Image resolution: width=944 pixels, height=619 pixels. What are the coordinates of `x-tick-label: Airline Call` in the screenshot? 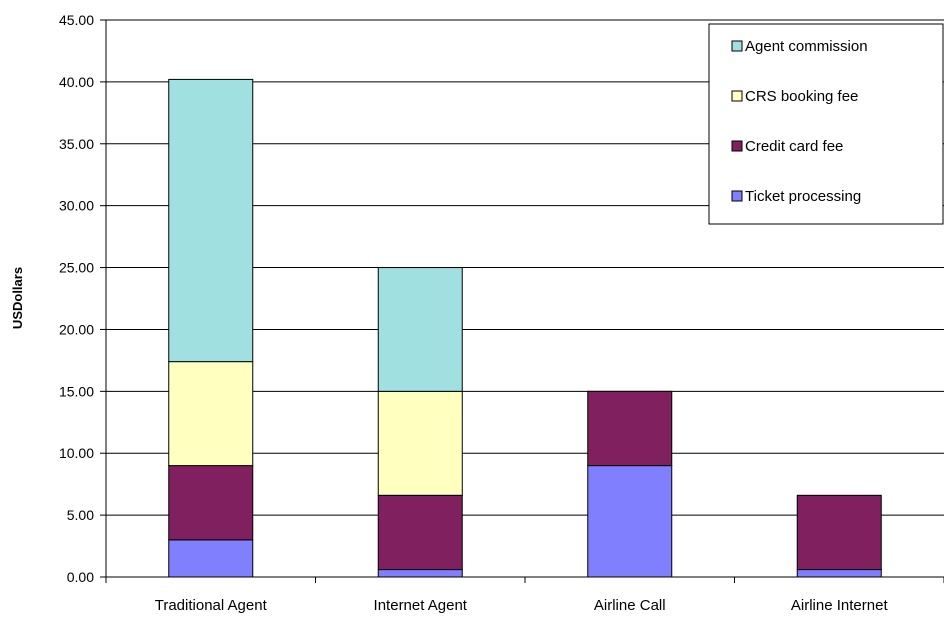 It's located at (630, 605).